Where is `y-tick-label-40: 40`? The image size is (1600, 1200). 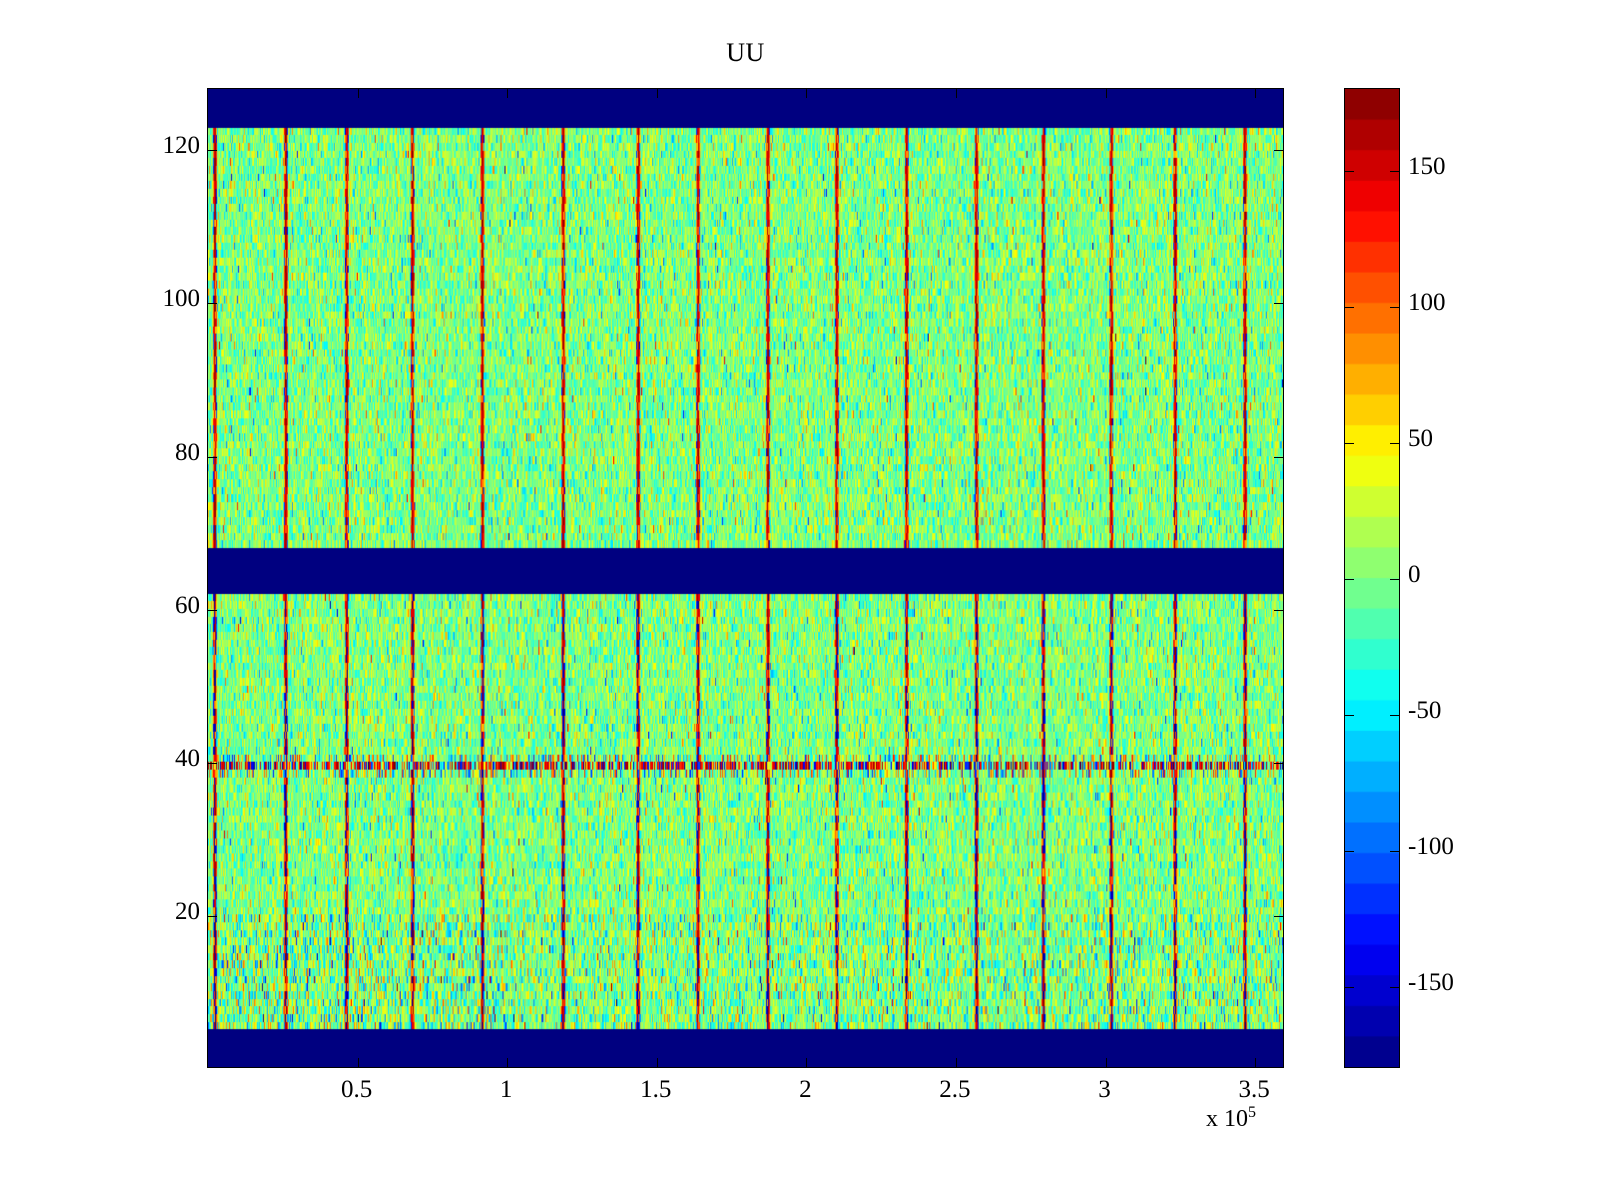
y-tick-label-40: 40 is located at coordinates (187, 758).